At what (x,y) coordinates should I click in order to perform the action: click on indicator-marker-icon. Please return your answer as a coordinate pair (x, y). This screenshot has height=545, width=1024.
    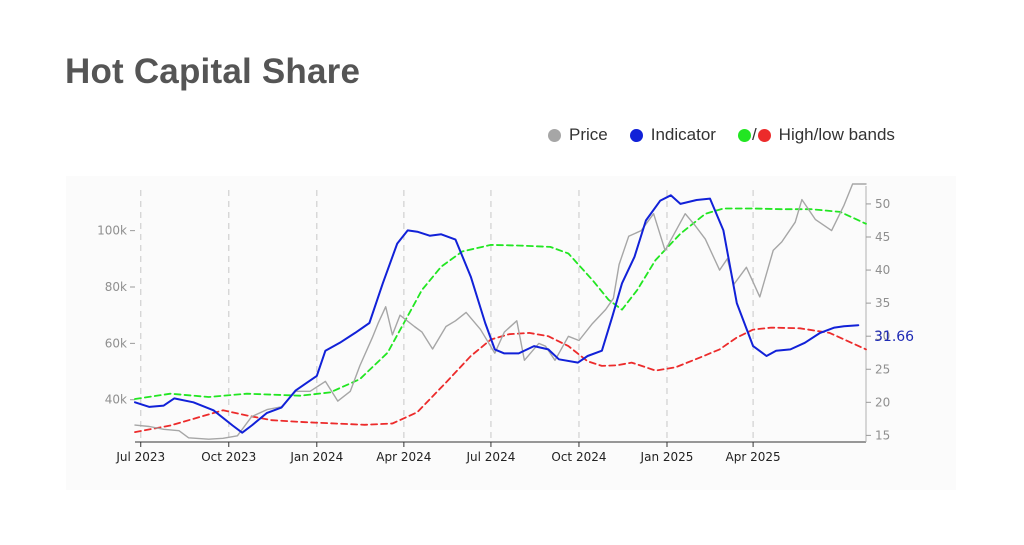
    Looking at the image, I should click on (636, 135).